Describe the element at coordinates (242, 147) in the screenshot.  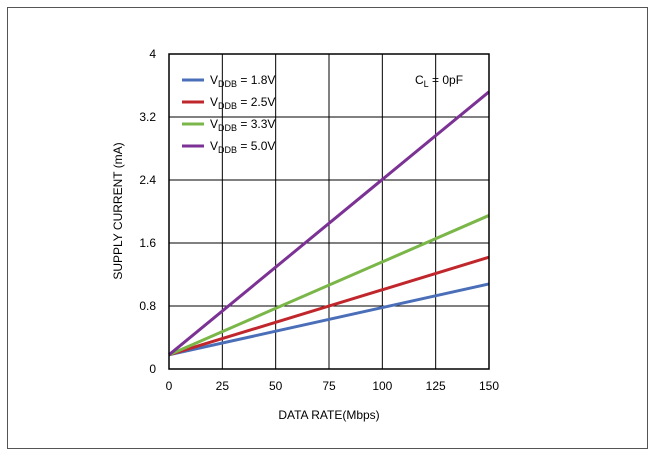
I see `legend-label-4: VDDB = 5.0V` at that location.